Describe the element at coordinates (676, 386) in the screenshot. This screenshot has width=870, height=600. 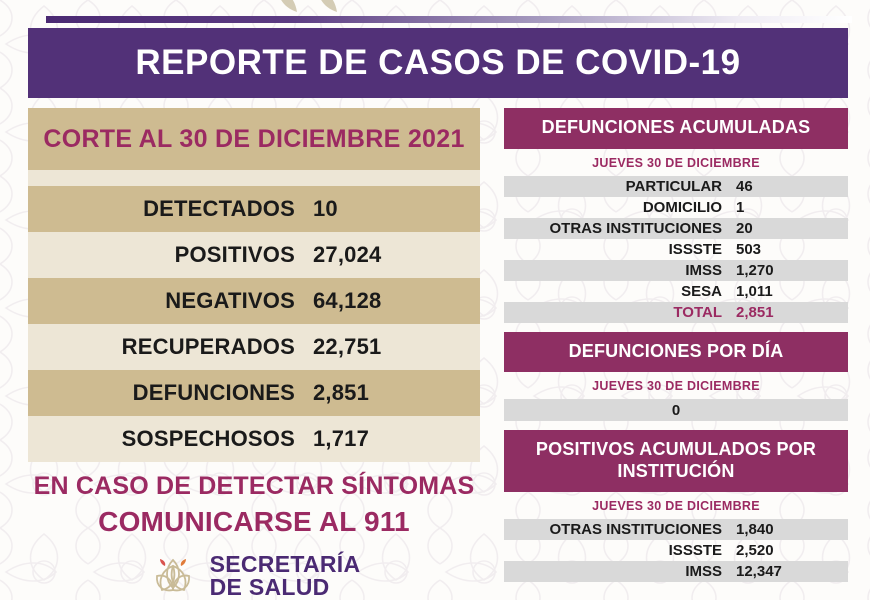
I see `section-date-defunciones-por-dia: JUEVES 30 DE DICIEMBRE` at that location.